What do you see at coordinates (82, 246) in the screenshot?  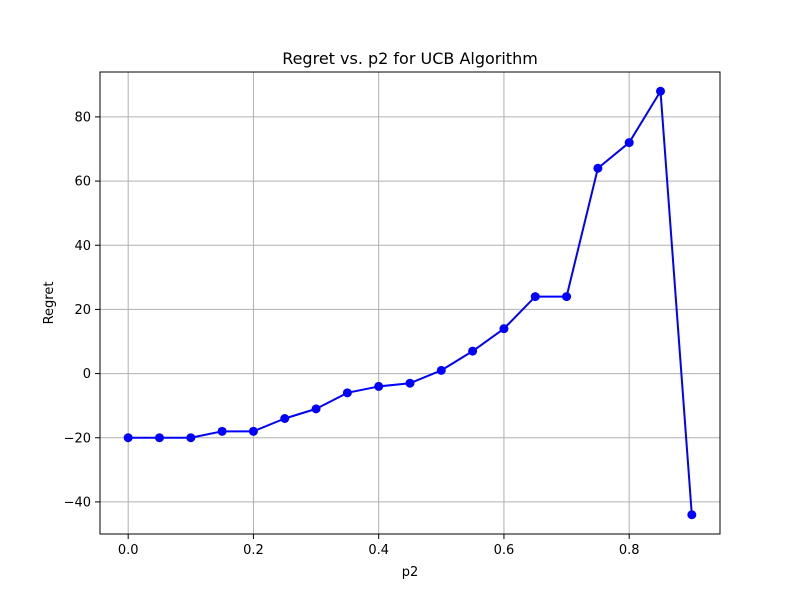 I see `y-tick-label: 40` at bounding box center [82, 246].